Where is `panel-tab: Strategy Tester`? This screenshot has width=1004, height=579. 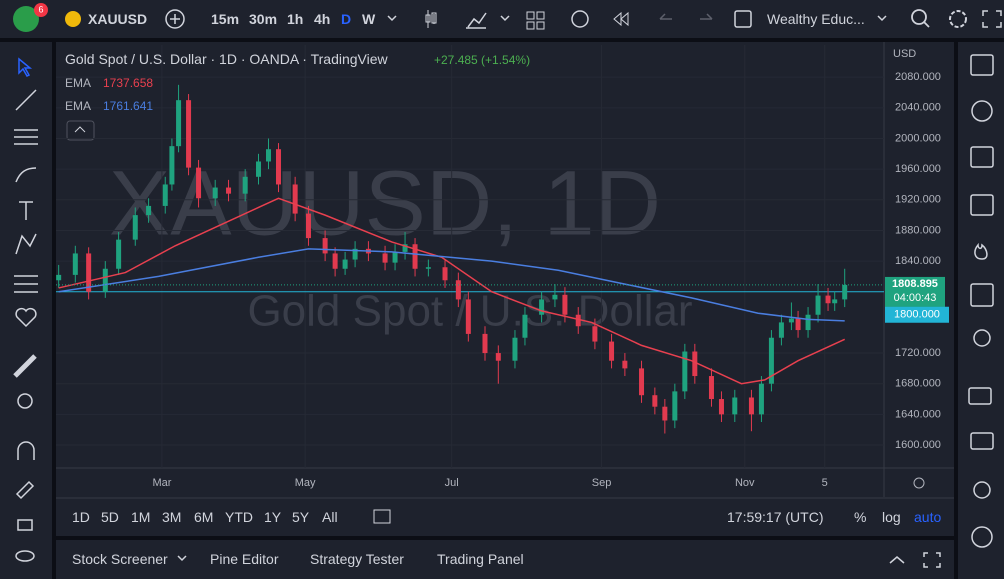 panel-tab: Strategy Tester is located at coordinates (357, 559).